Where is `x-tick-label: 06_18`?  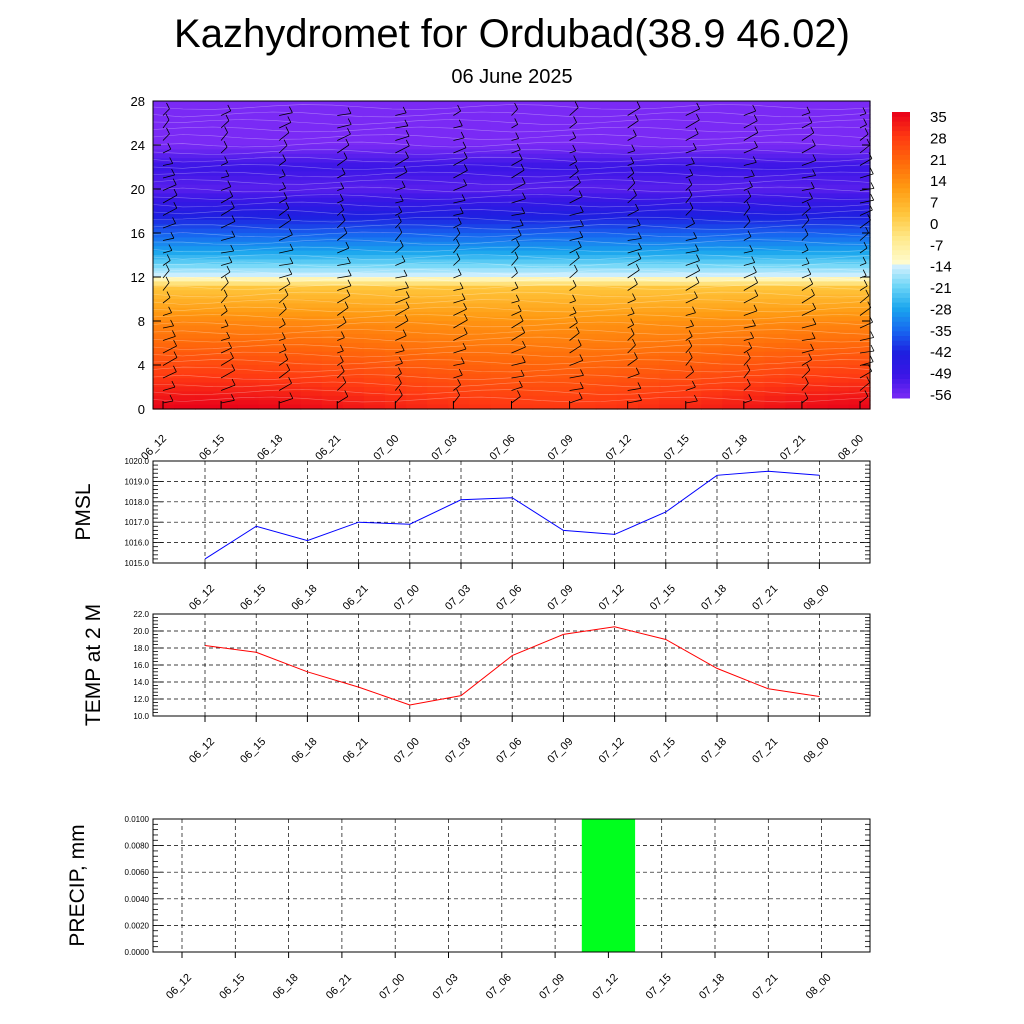 x-tick-label: 06_18 is located at coordinates (304, 751).